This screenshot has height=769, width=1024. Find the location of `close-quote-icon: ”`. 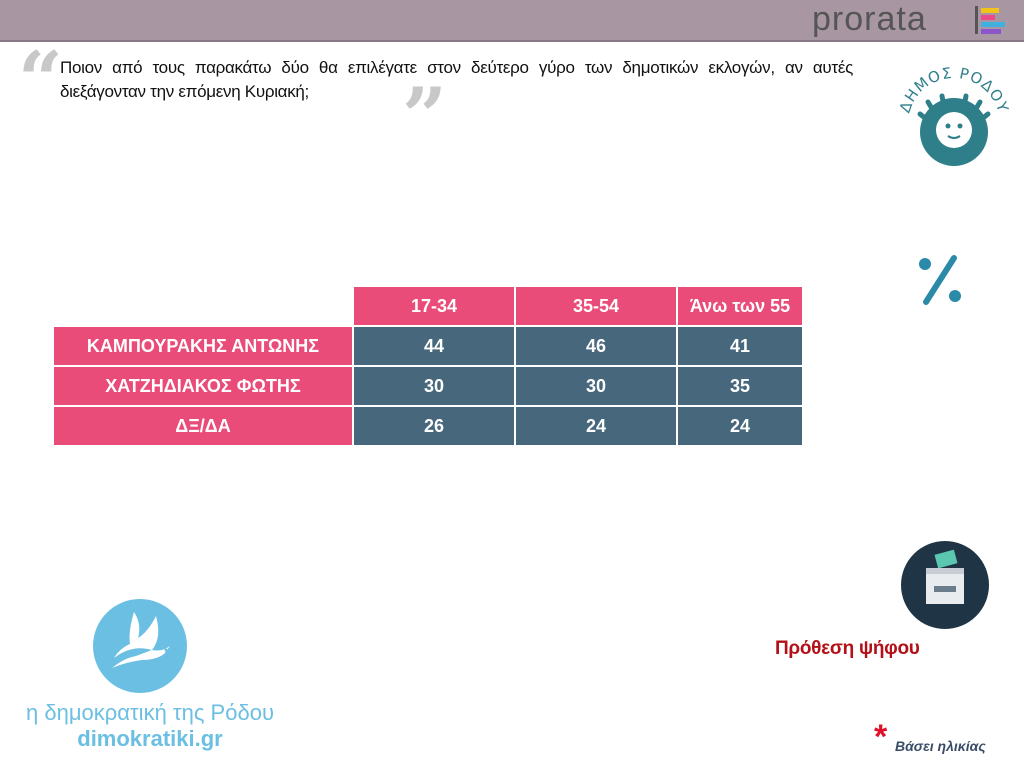

close-quote-icon: ” is located at coordinates (424, 116).